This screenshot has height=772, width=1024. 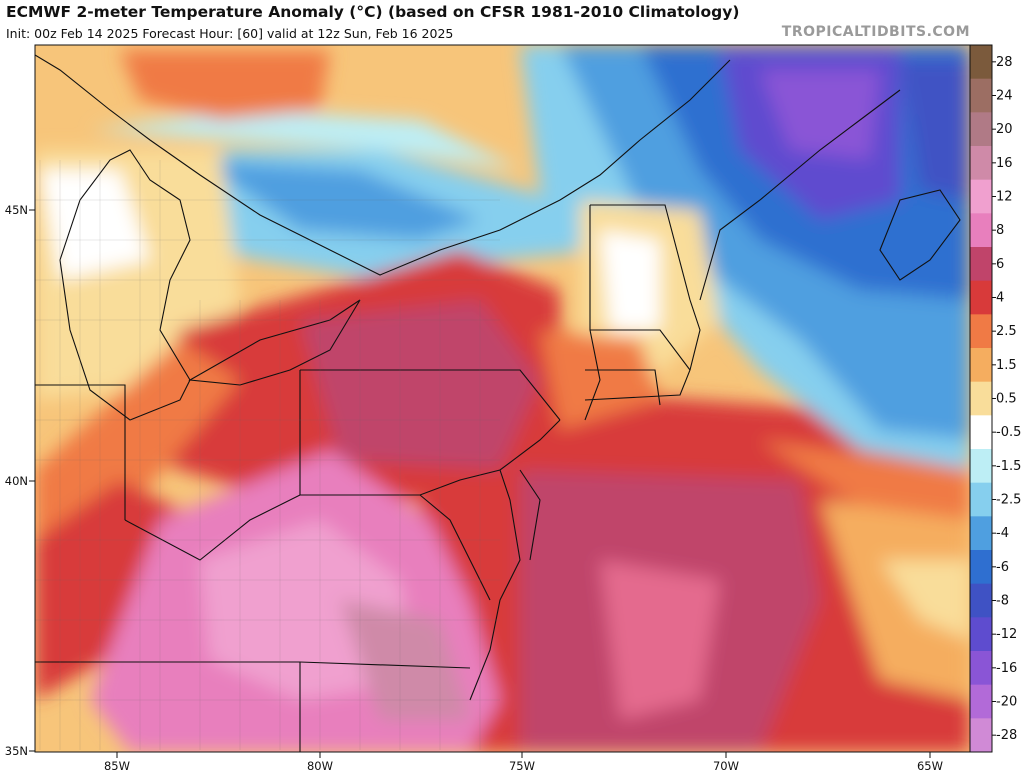 What do you see at coordinates (1000, 264) in the screenshot?
I see `colorbar-label: 6` at bounding box center [1000, 264].